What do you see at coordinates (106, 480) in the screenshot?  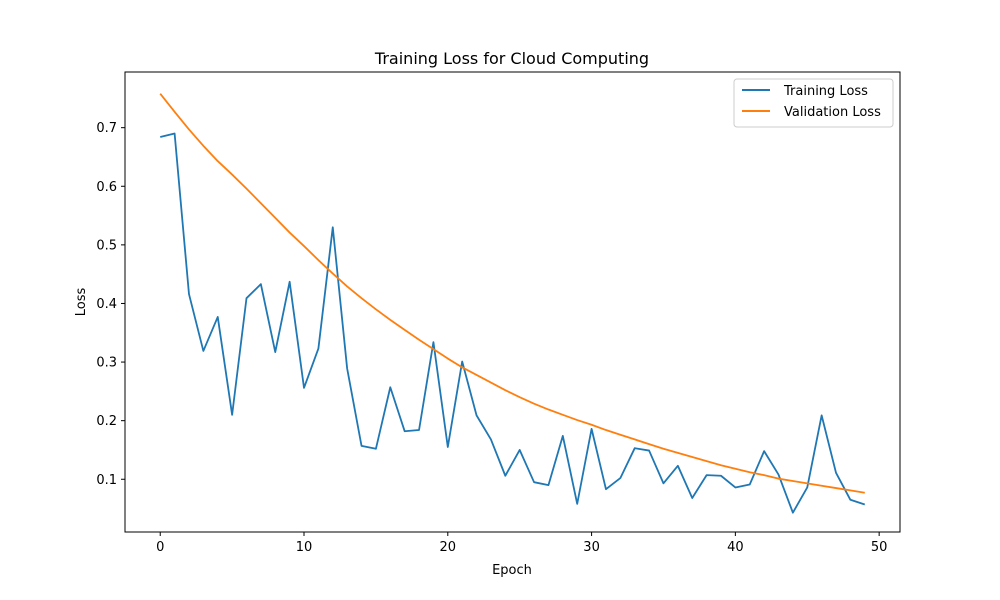 I see `y-tick-label: 0.1` at bounding box center [106, 480].